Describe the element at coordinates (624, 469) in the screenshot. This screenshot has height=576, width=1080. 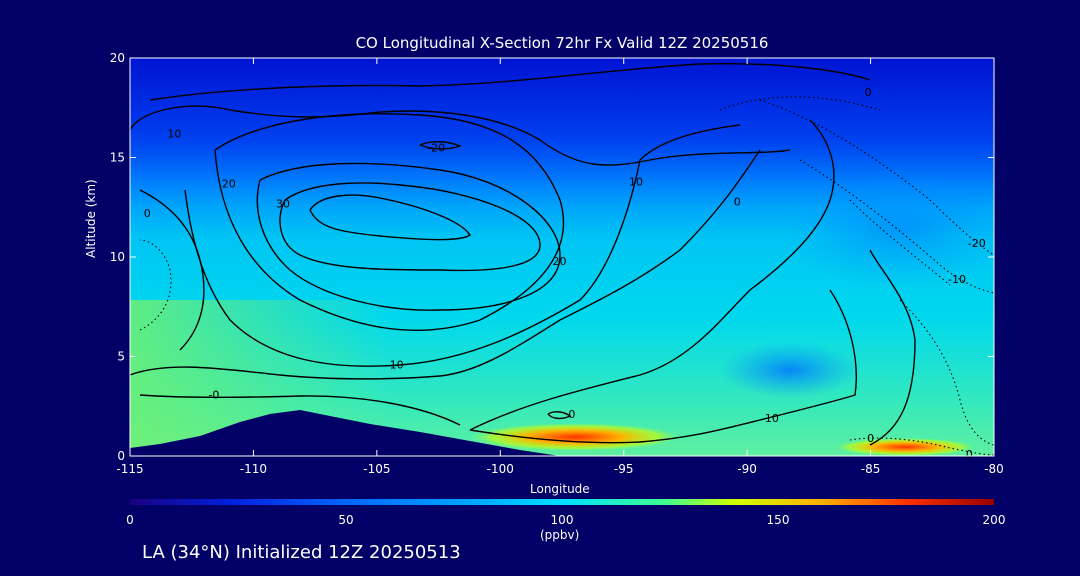
I see `x-tick-label: -95` at that location.